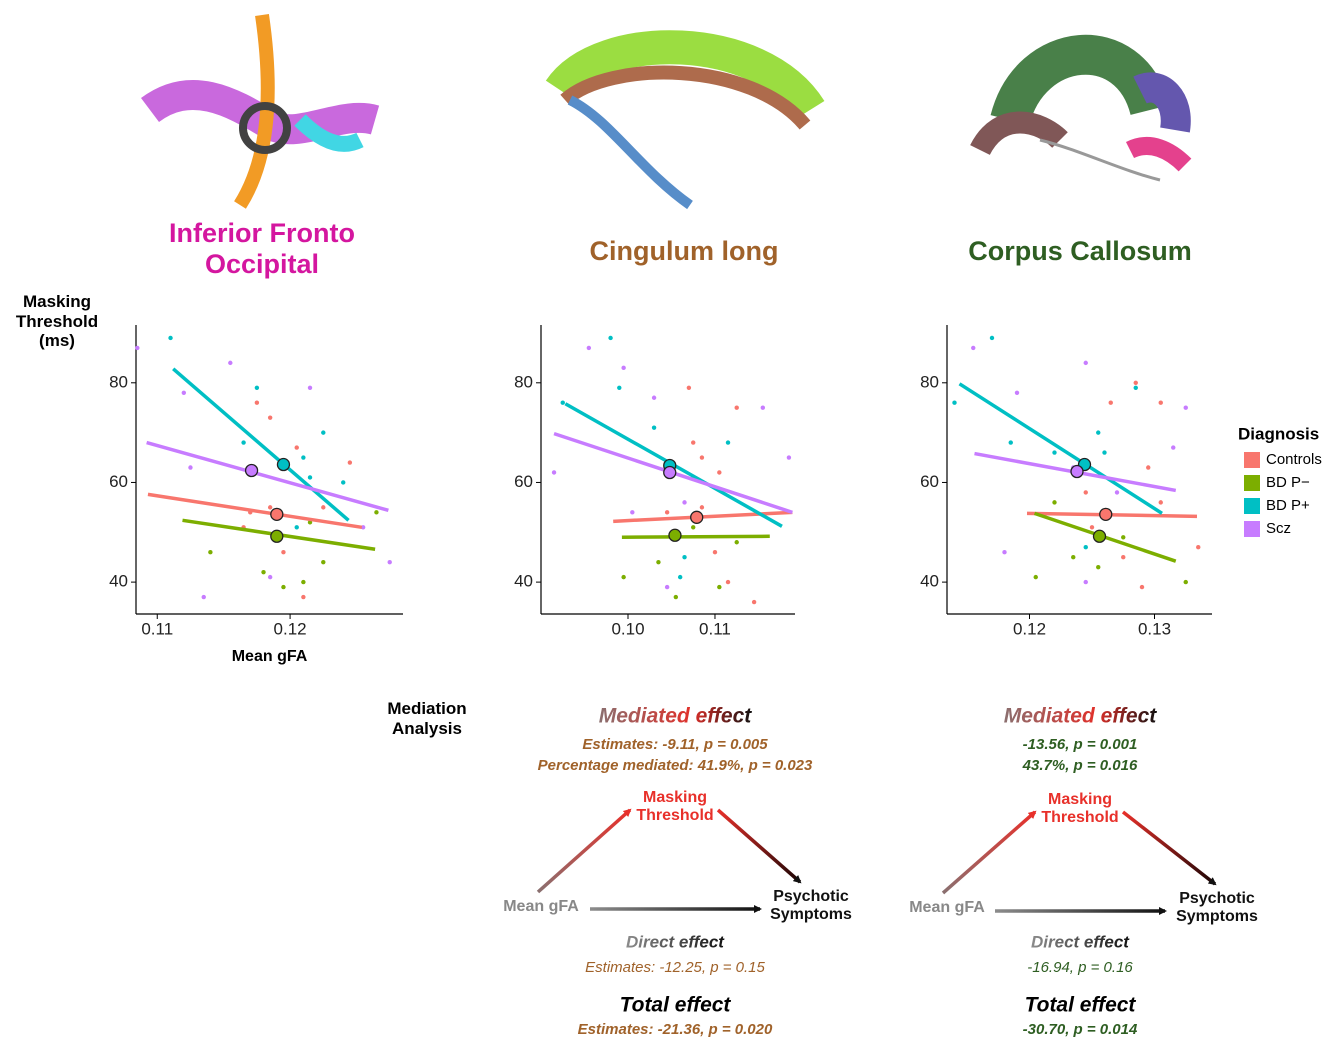  Describe the element at coordinates (1080, 744) in the screenshot. I see `mediated-estimate: -13.56, p = 0.001` at that location.